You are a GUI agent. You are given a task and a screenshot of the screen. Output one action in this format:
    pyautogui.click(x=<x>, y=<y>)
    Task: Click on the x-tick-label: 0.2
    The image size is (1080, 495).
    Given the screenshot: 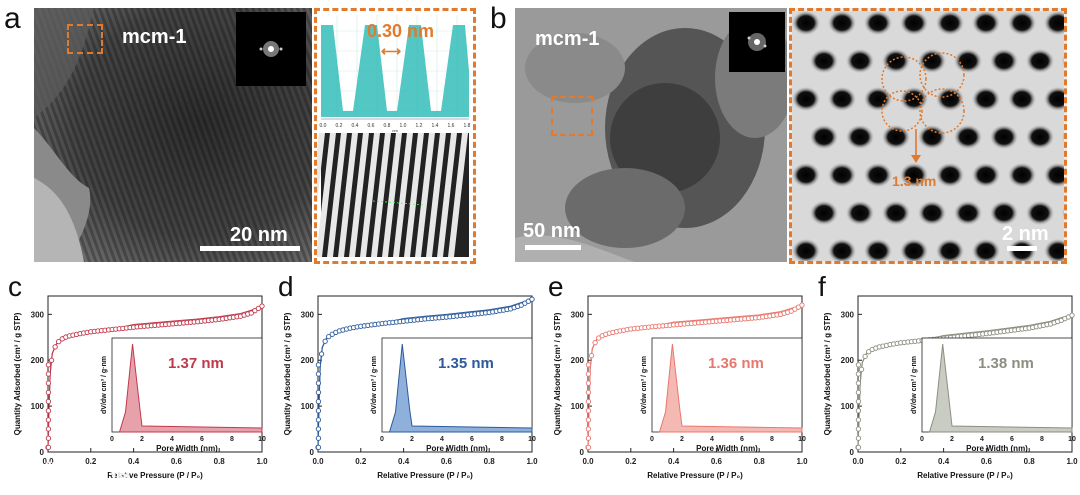 What is the action you would take?
    pyautogui.click(x=901, y=461)
    